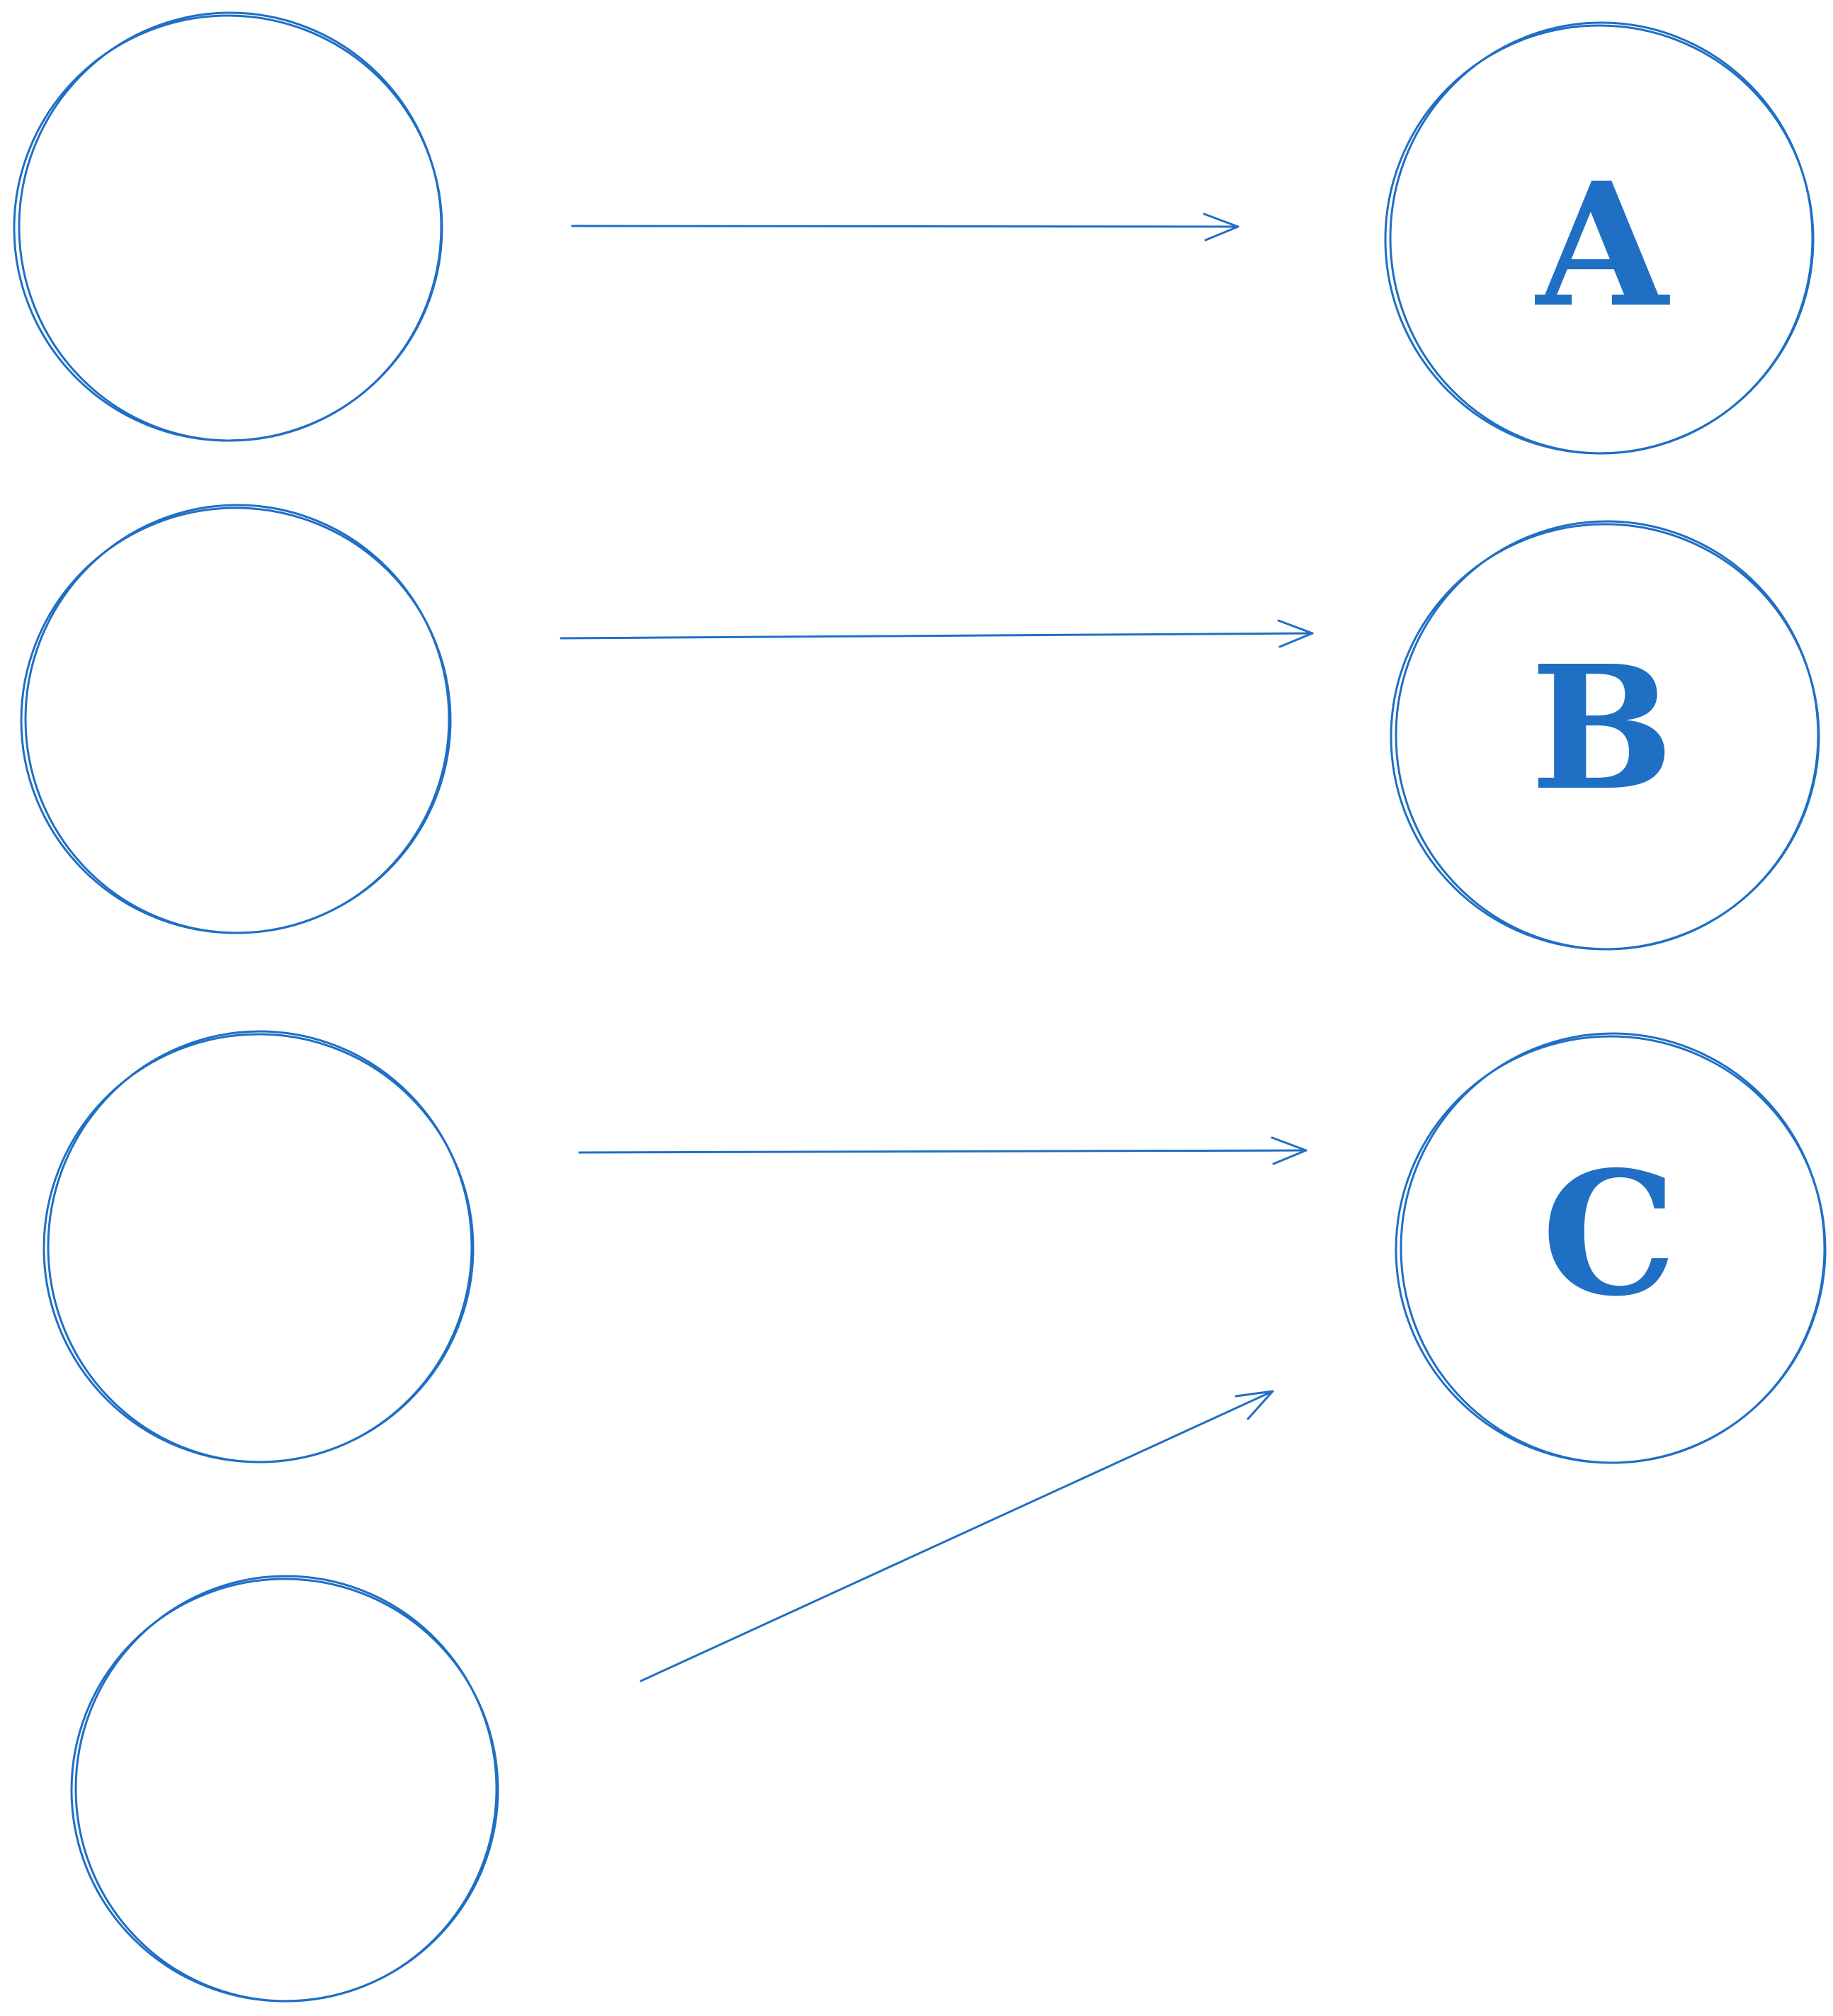  I want to click on edge-l2-b-shaft, so click(937, 636).